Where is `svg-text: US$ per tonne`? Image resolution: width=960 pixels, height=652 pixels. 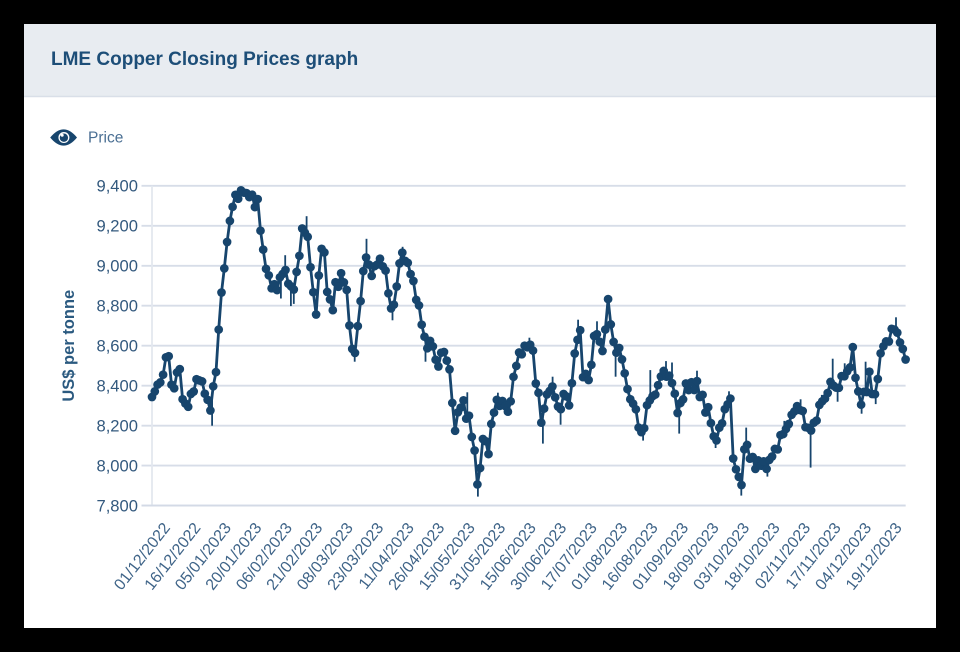 svg-text: US$ per tonne is located at coordinates (69, 346).